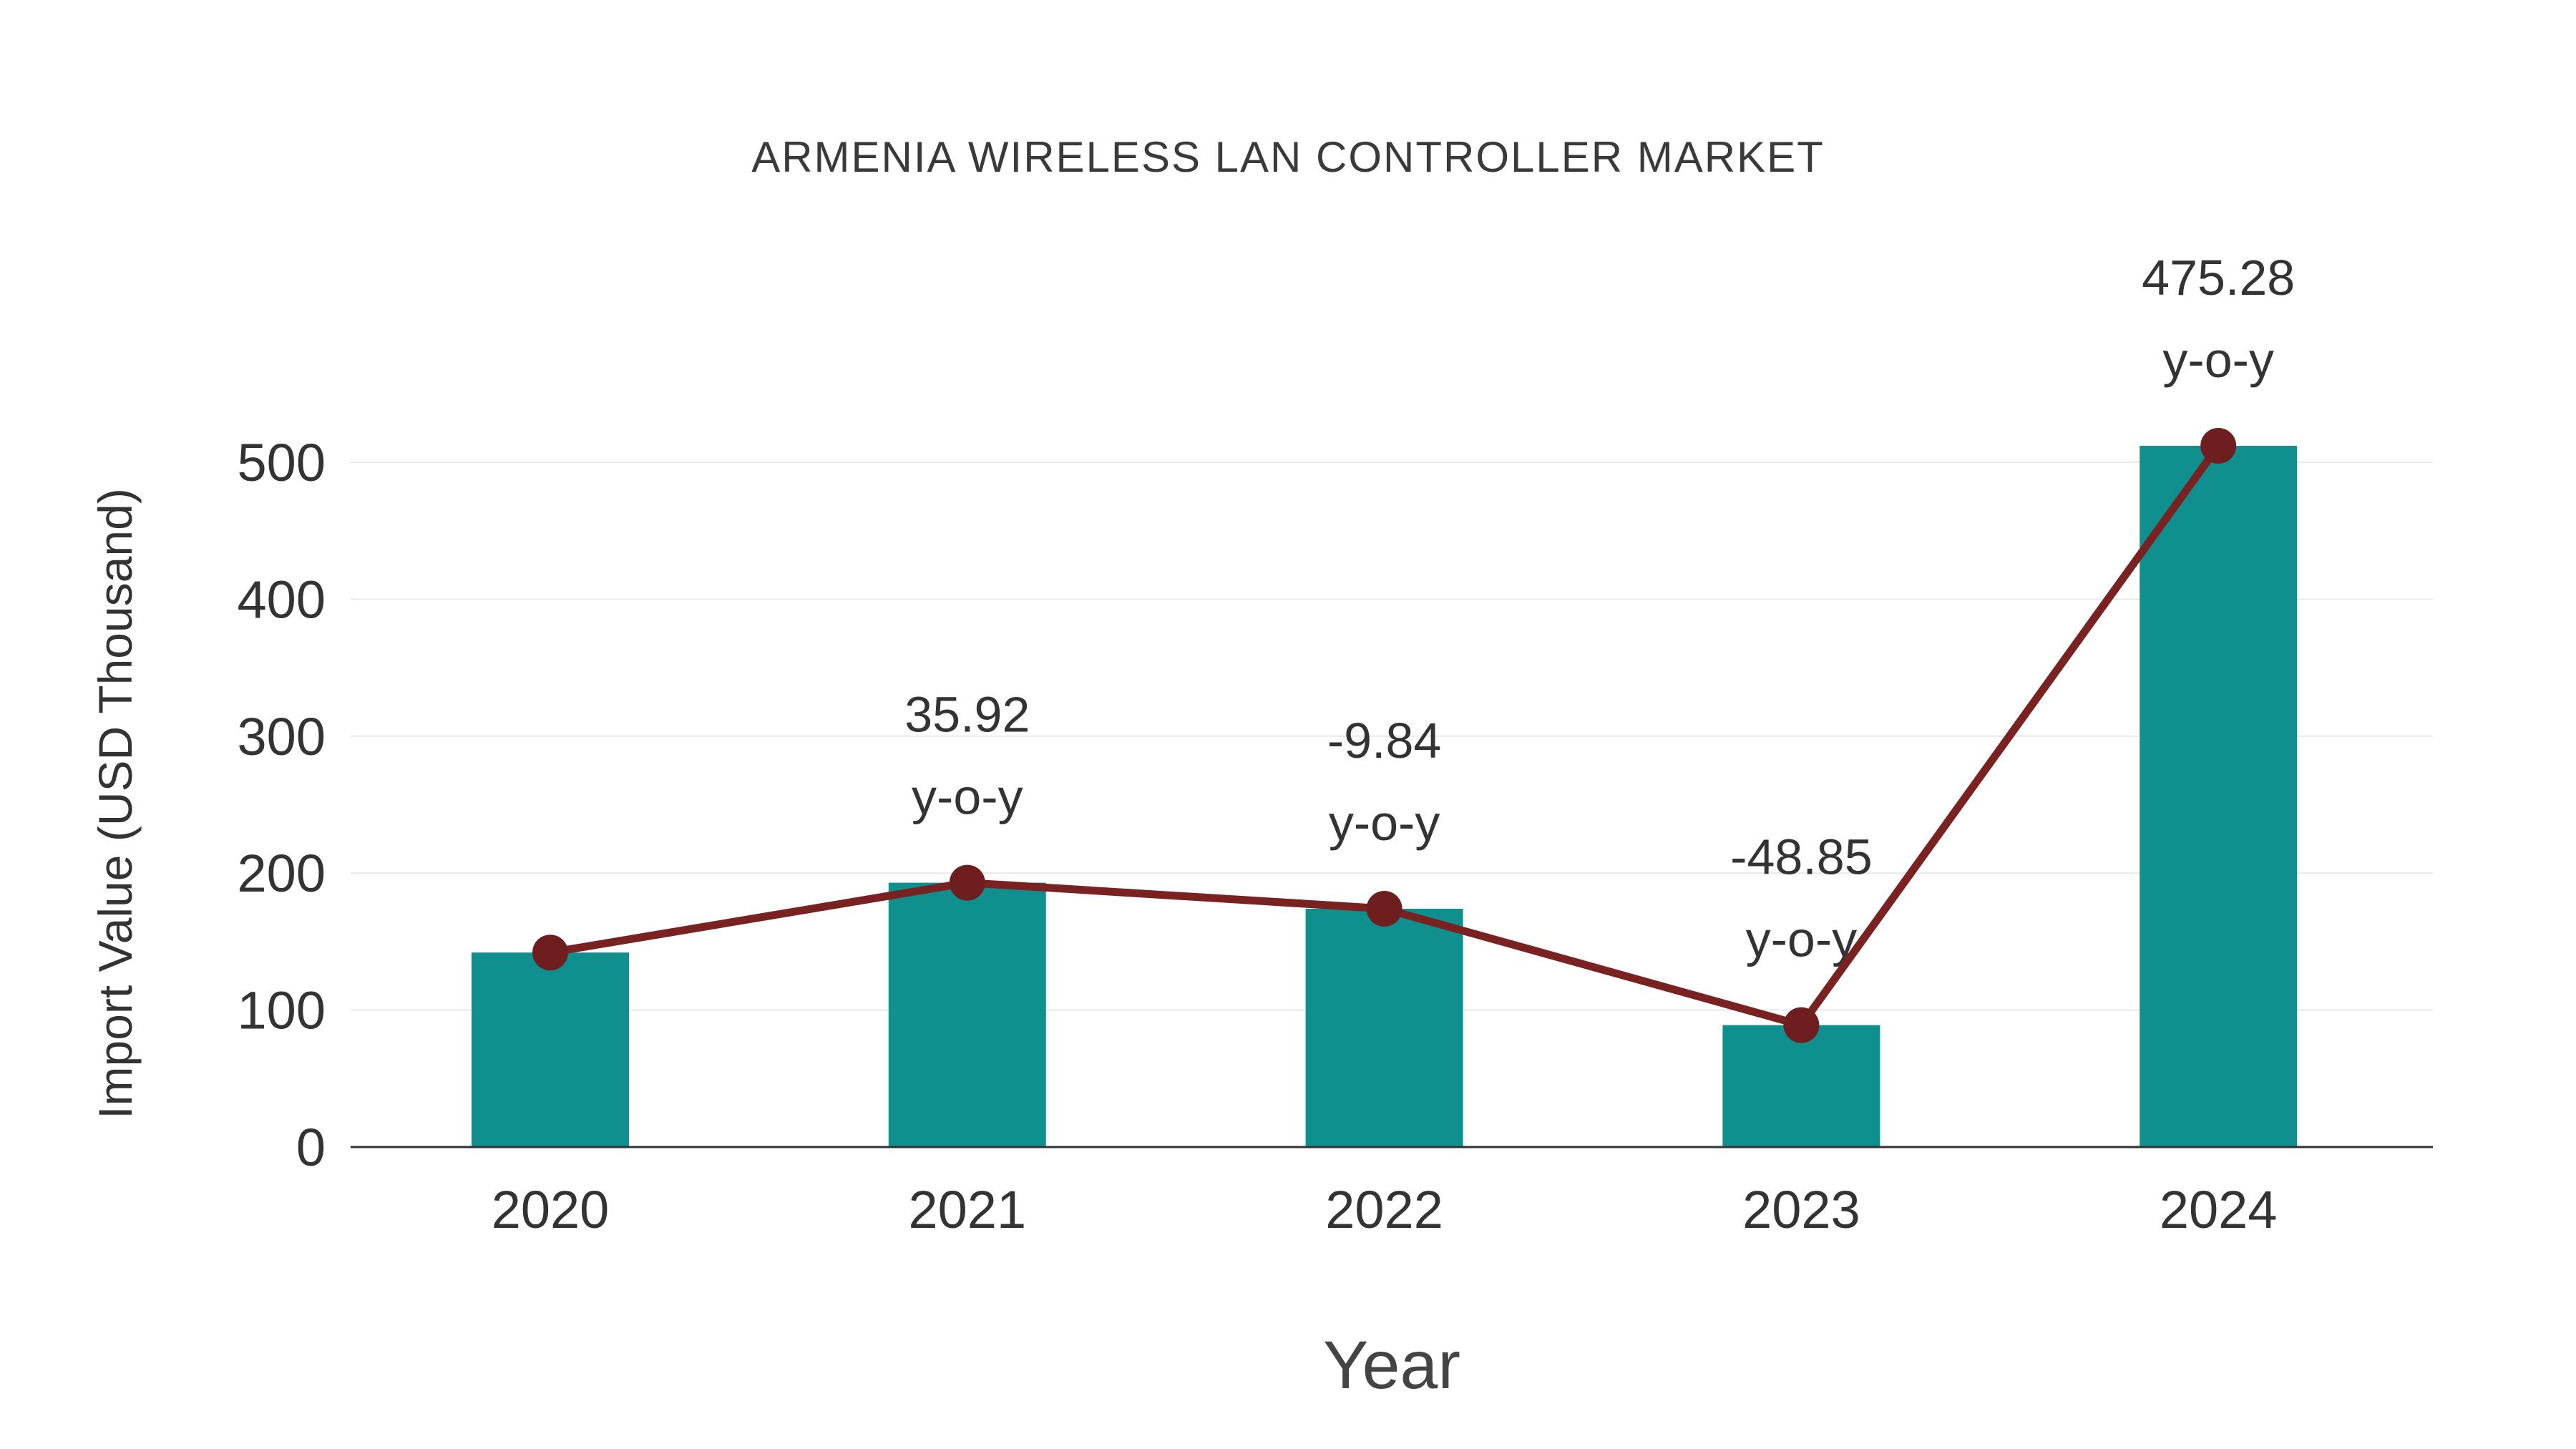  What do you see at coordinates (2218, 278) in the screenshot?
I see `annotation-value-2024: 475.28` at bounding box center [2218, 278].